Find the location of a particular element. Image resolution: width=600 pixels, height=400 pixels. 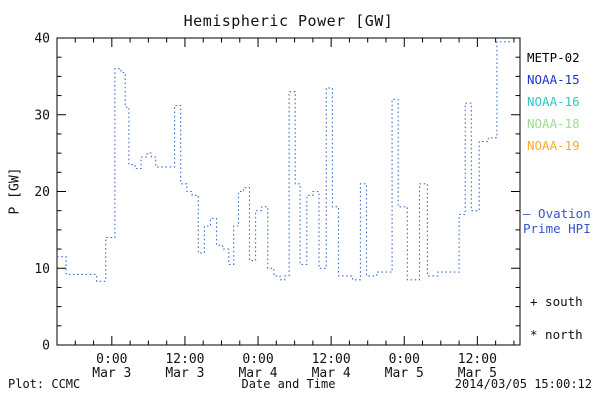

legend-item-metp02: METP-02 is located at coordinates (553, 57).